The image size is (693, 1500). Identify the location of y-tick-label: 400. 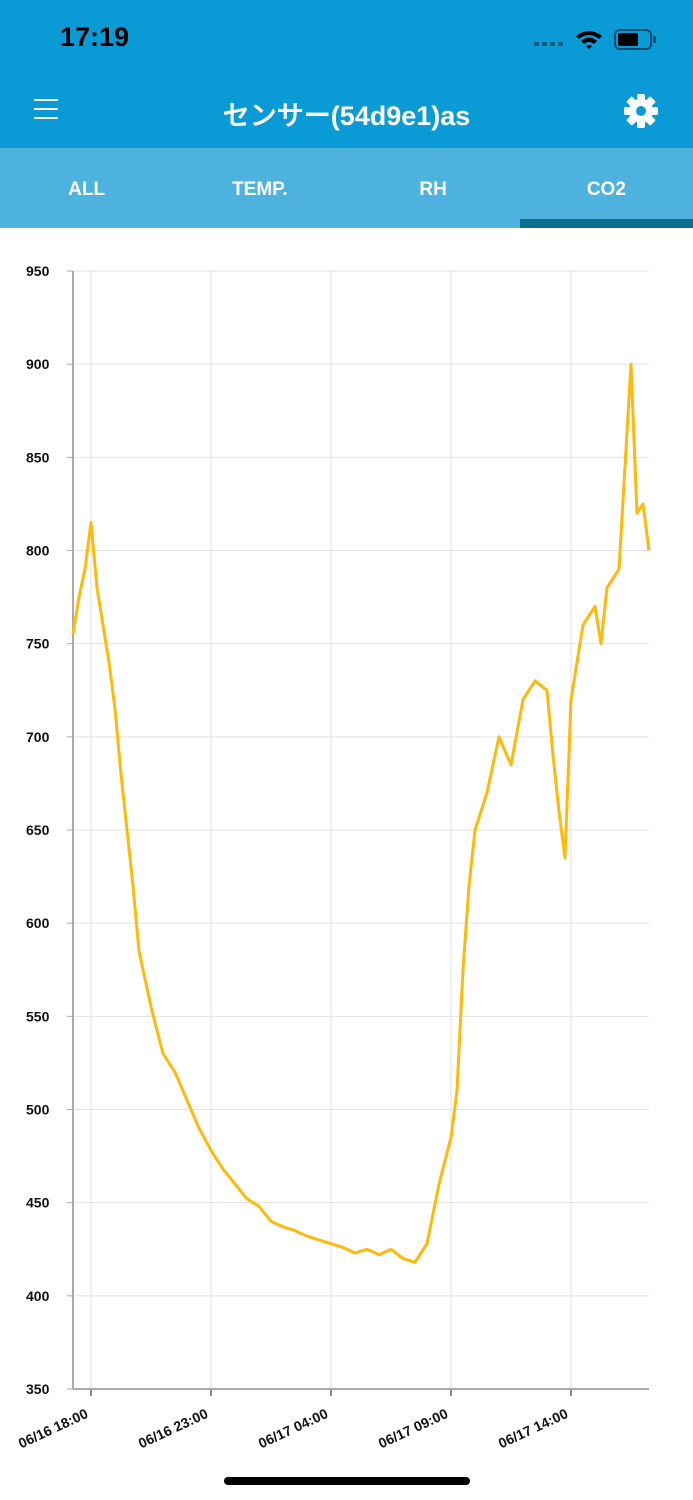
(38, 1296).